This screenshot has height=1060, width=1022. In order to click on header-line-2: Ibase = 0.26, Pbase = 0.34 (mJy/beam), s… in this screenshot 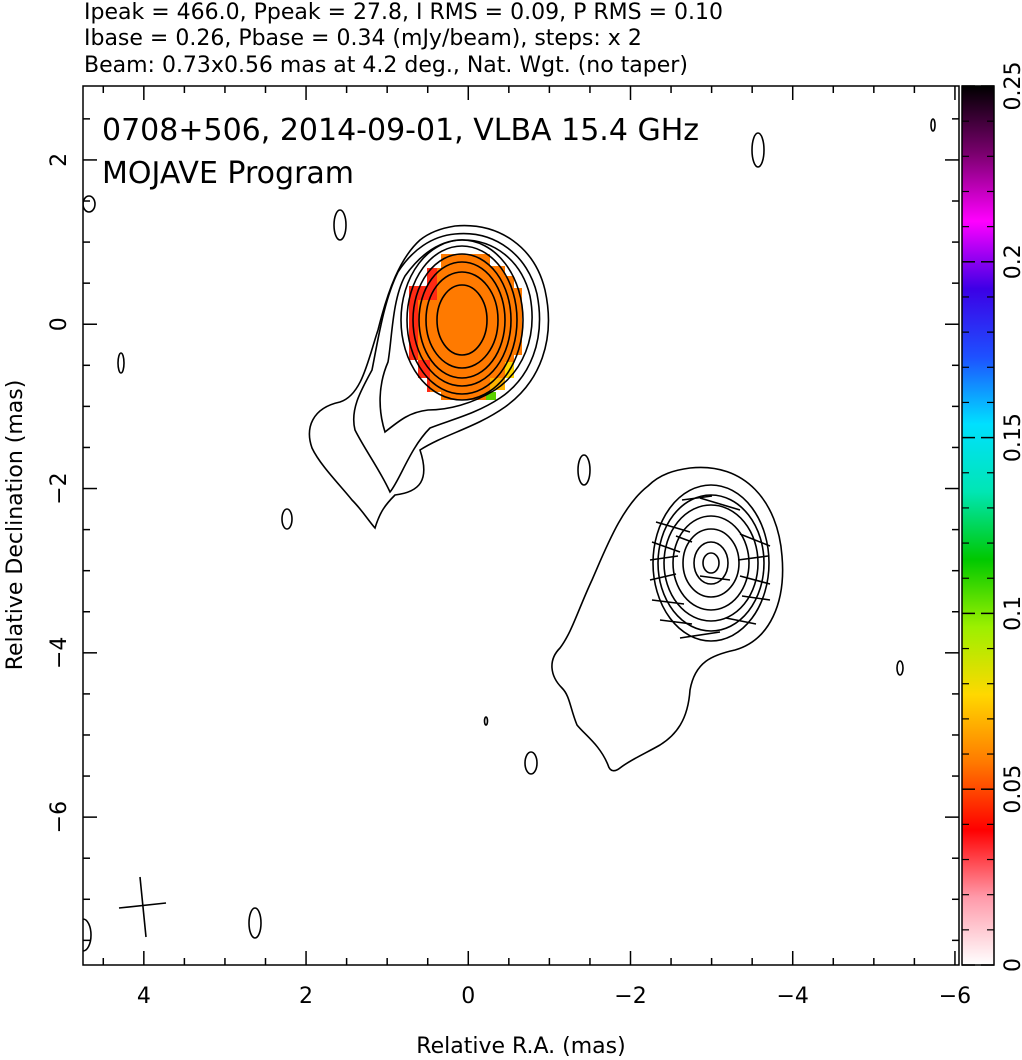, I will do `click(363, 38)`.